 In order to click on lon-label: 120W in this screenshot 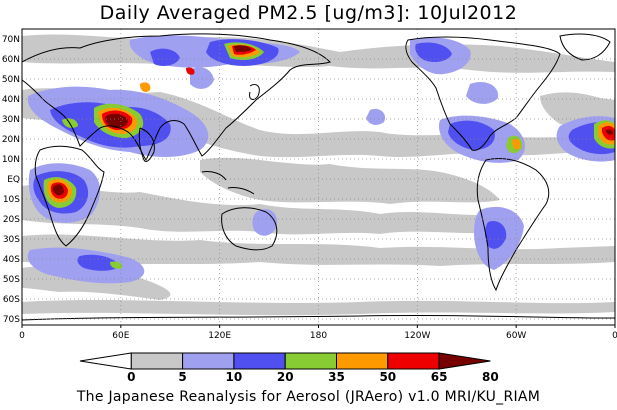, I will do `click(417, 336)`.